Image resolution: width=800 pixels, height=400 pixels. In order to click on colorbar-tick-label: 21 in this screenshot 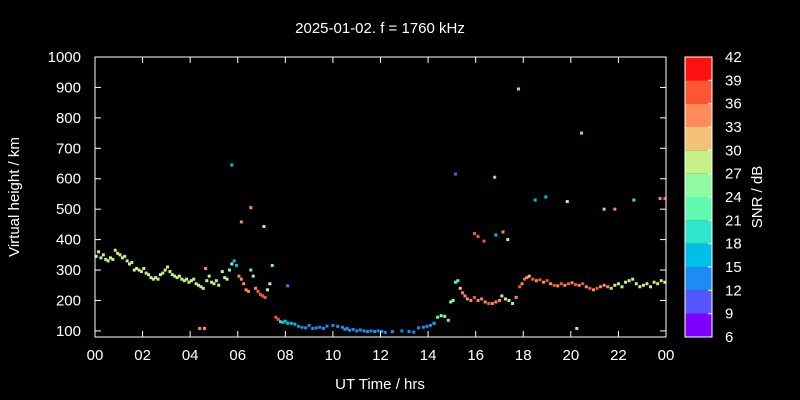, I will do `click(733, 220)`.